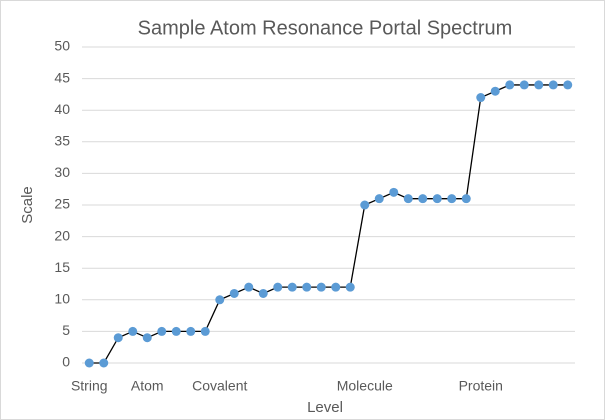  Describe the element at coordinates (62, 172) in the screenshot. I see `y-tick-label: 30` at that location.